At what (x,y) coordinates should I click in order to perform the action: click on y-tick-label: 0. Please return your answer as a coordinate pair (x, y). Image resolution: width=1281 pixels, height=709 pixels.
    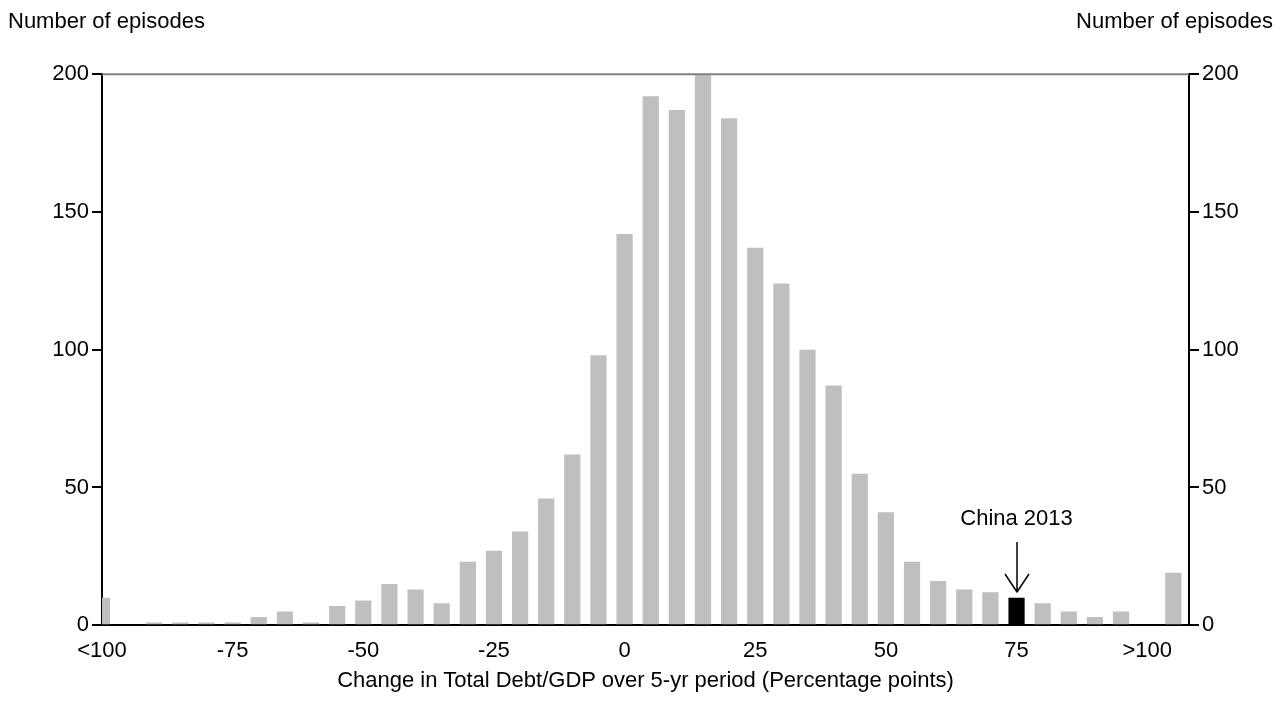
    Looking at the image, I should click on (82, 624).